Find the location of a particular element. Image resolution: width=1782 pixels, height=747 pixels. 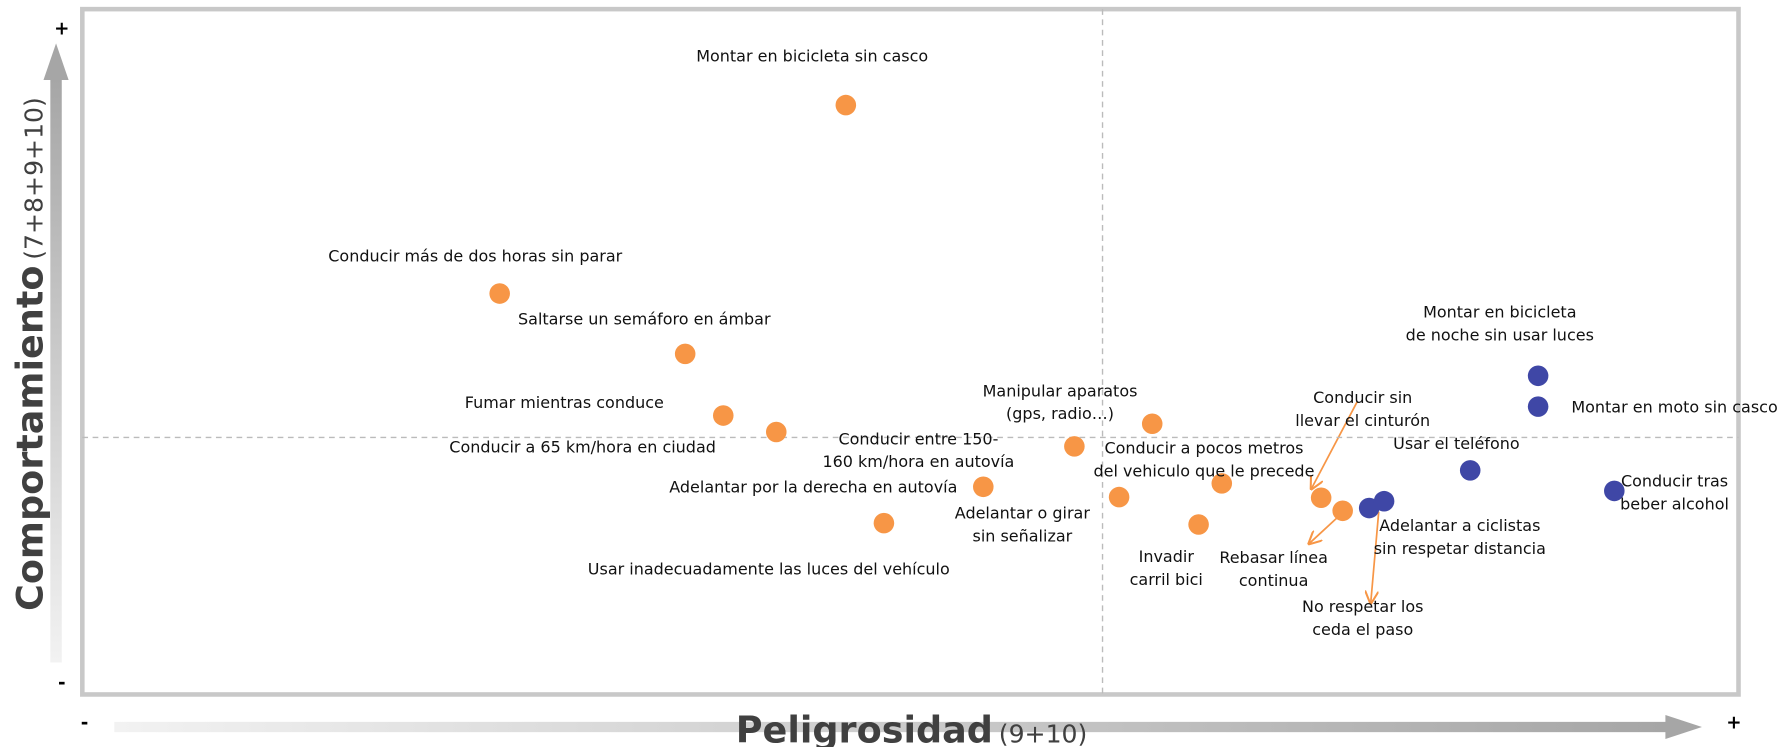

point-label: Adelantar por la derecha en autovía is located at coordinates (813, 486).